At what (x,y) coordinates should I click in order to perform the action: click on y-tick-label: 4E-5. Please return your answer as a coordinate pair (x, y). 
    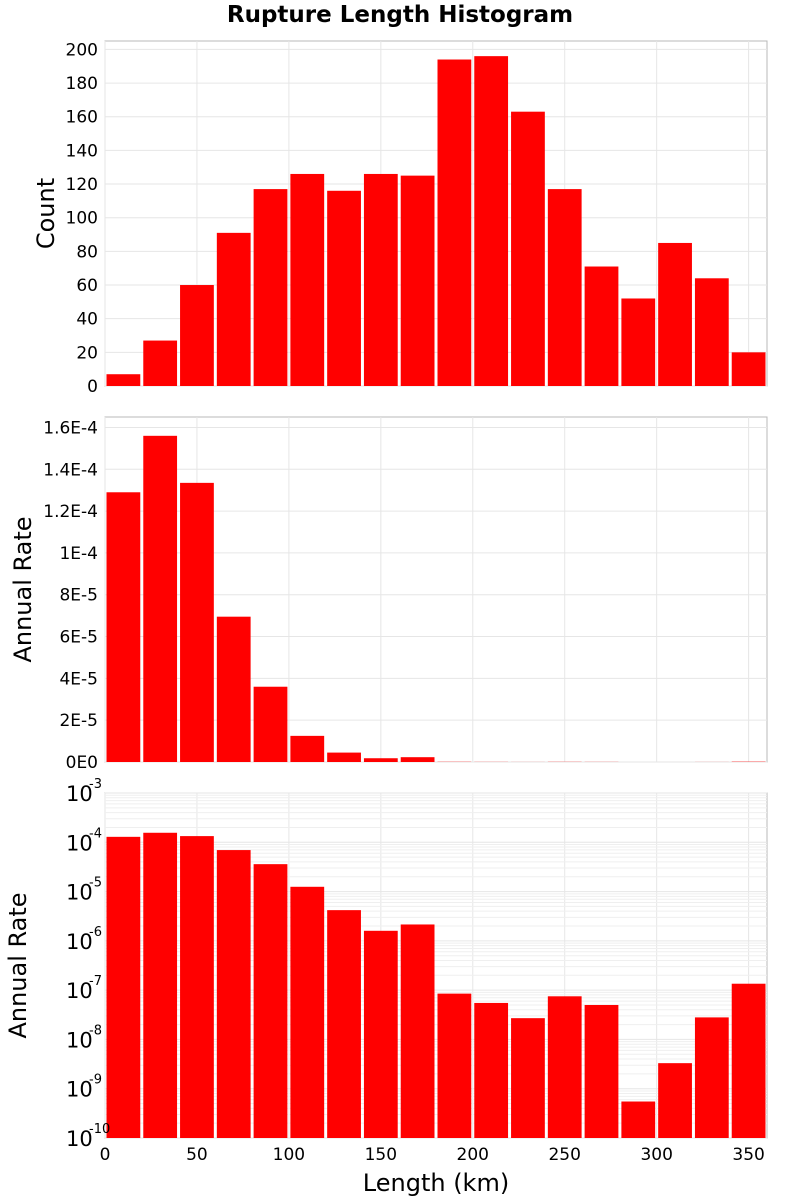
    Looking at the image, I should click on (78, 679).